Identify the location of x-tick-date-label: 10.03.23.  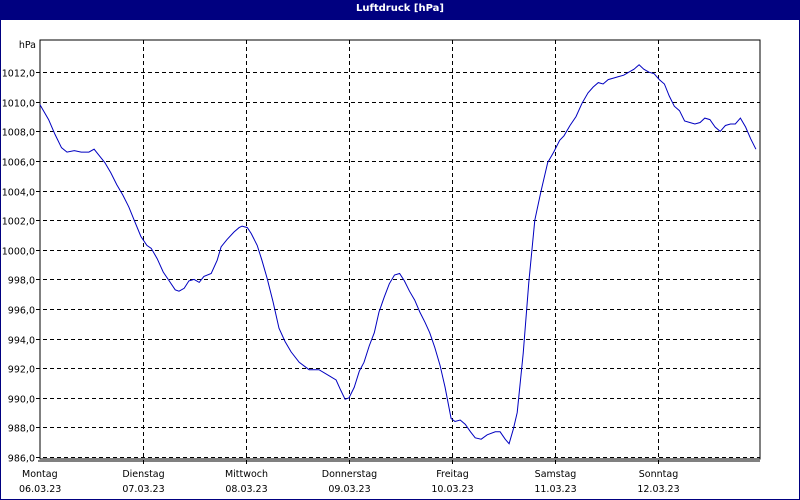
(452, 489).